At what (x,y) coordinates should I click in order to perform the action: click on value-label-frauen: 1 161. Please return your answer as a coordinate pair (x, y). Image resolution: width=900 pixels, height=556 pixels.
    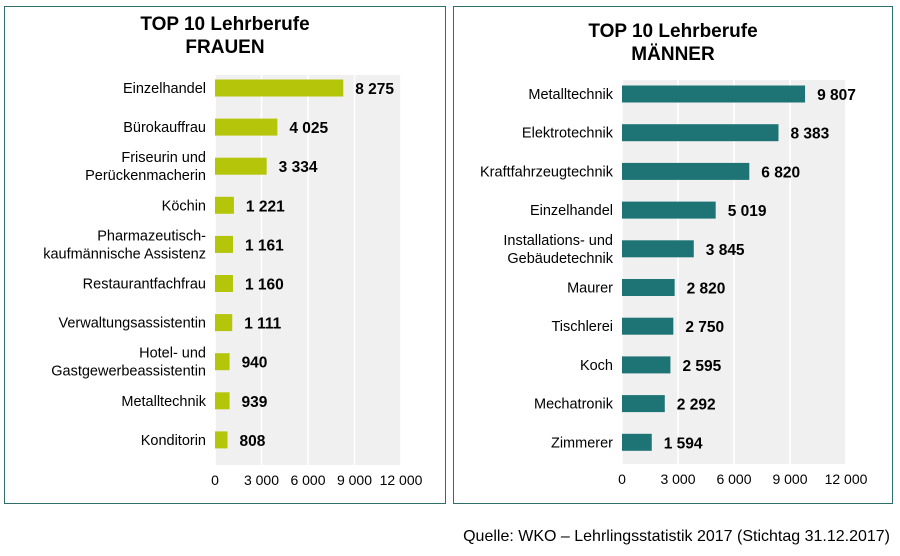
    Looking at the image, I should click on (264, 245).